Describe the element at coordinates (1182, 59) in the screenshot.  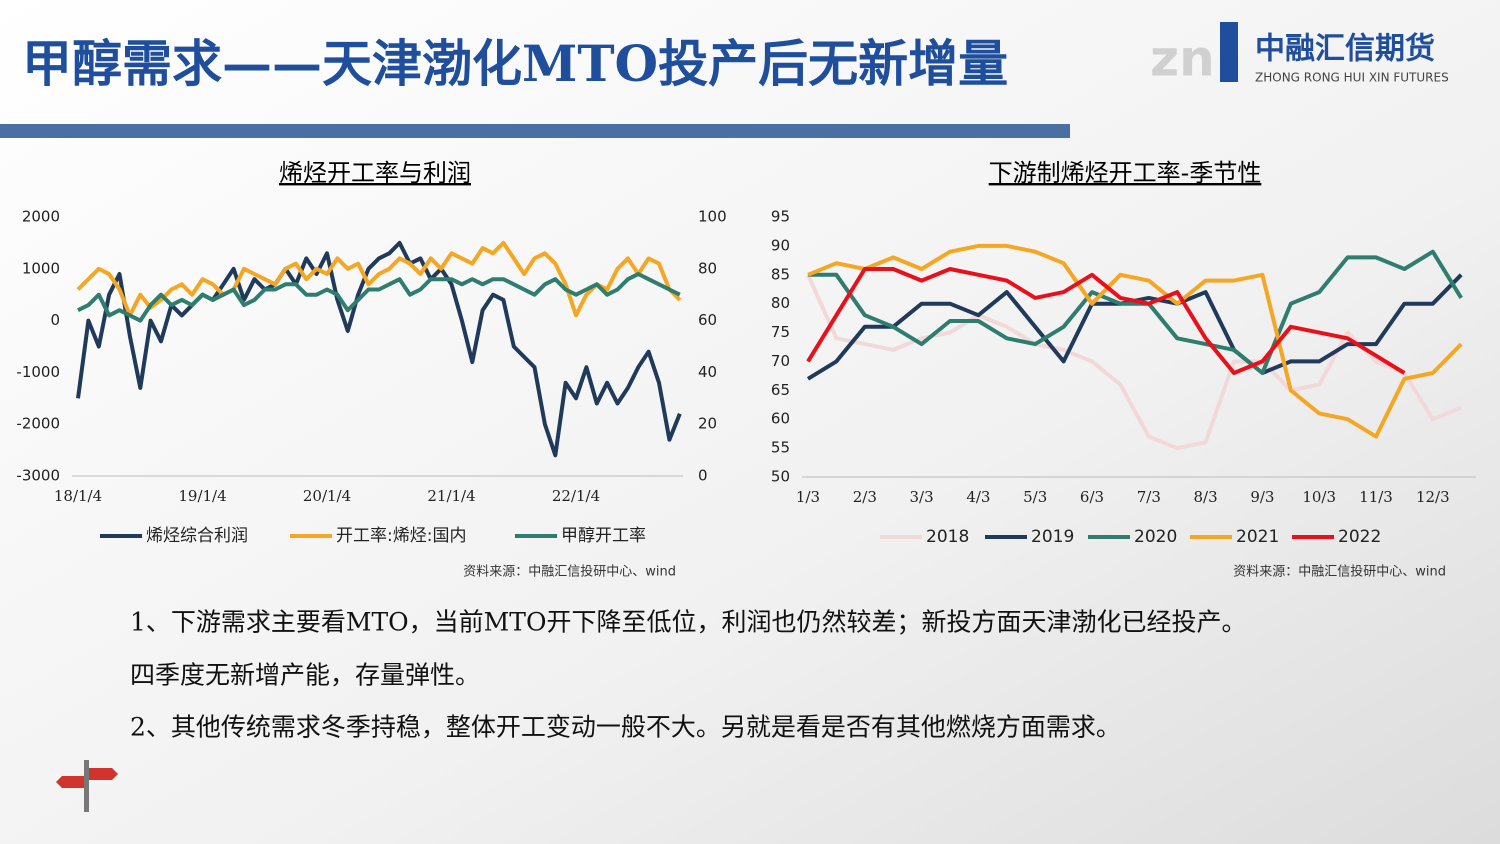
I see `logo-mark: zn` at that location.